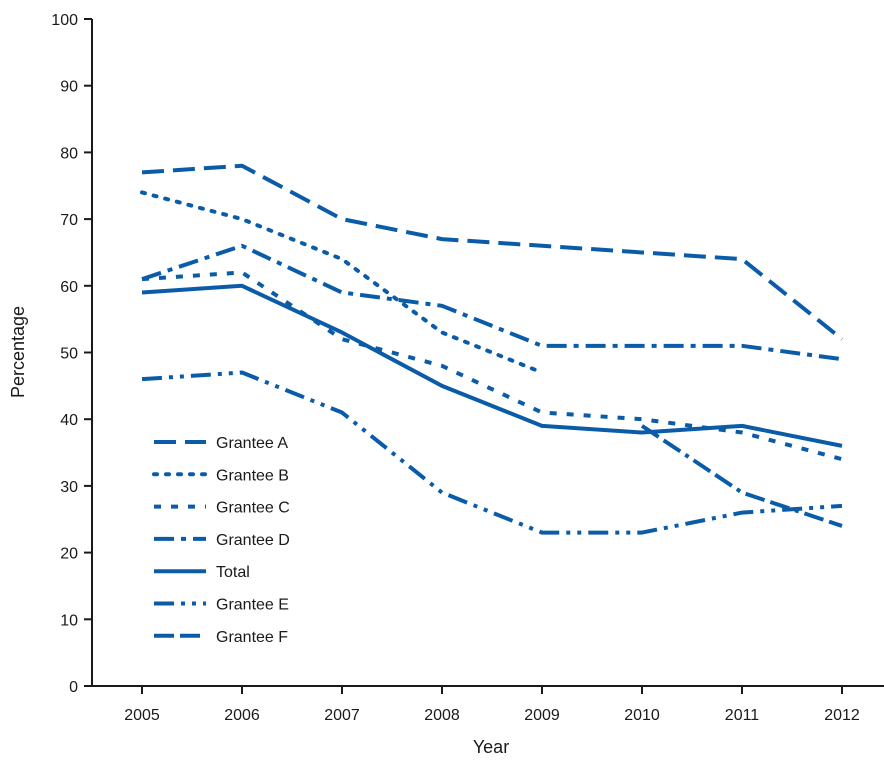 This screenshot has width=884, height=761. Describe the element at coordinates (342, 715) in the screenshot. I see `x-tick-label: 2007` at that location.